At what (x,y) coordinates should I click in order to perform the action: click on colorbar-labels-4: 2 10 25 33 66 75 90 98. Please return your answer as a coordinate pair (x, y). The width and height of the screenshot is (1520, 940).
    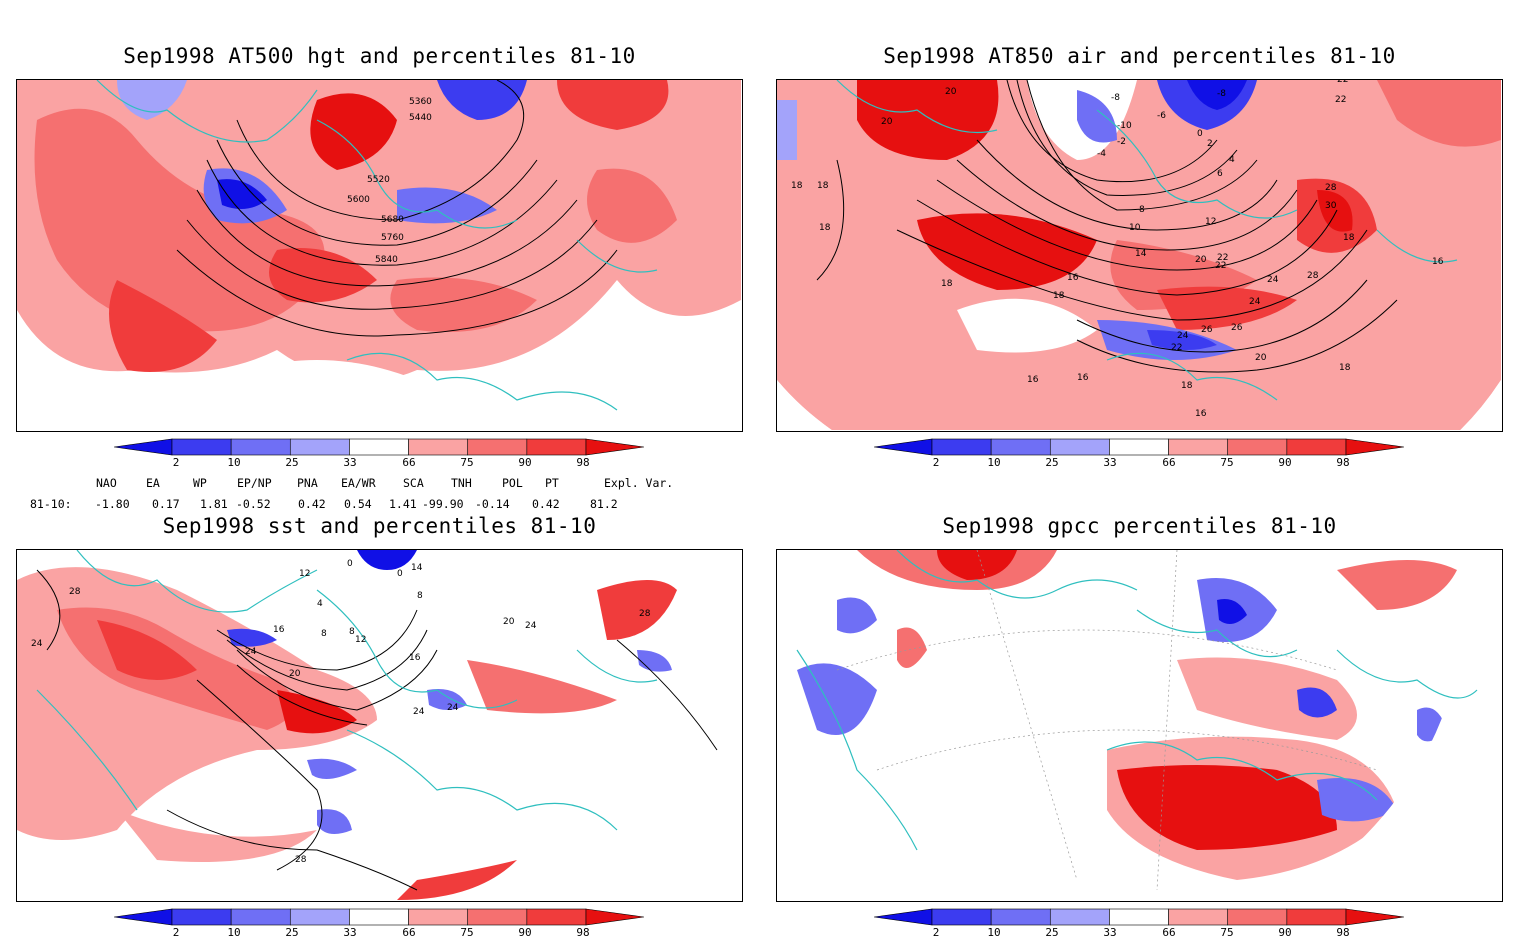
    Looking at the image, I should click on (1139, 933).